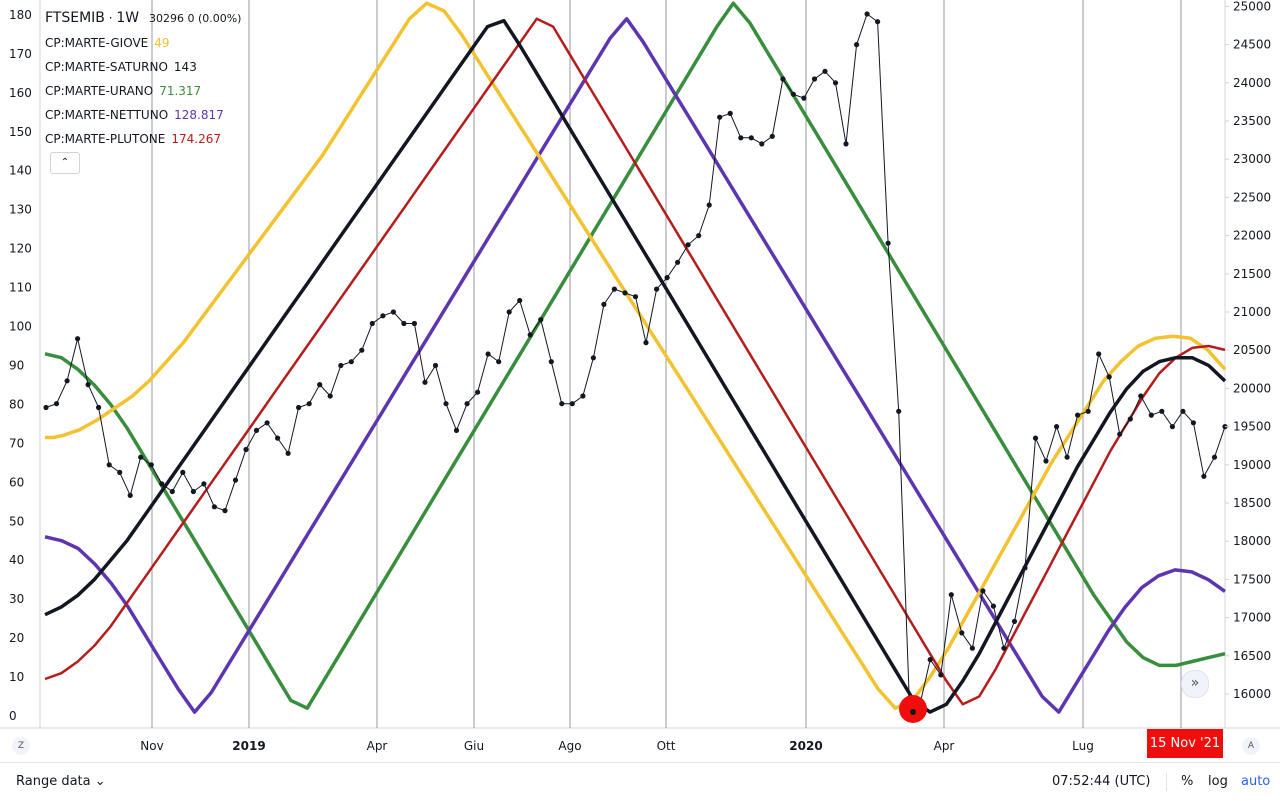 This screenshot has width=1280, height=801. I want to click on double-chevron-right-icon: », so click(1195, 683).